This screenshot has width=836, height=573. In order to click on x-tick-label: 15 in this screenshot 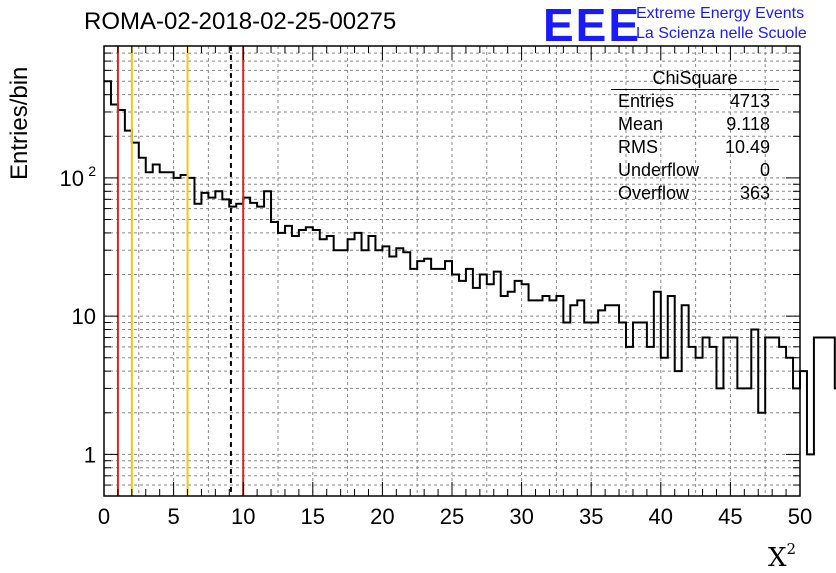, I will do `click(313, 516)`.